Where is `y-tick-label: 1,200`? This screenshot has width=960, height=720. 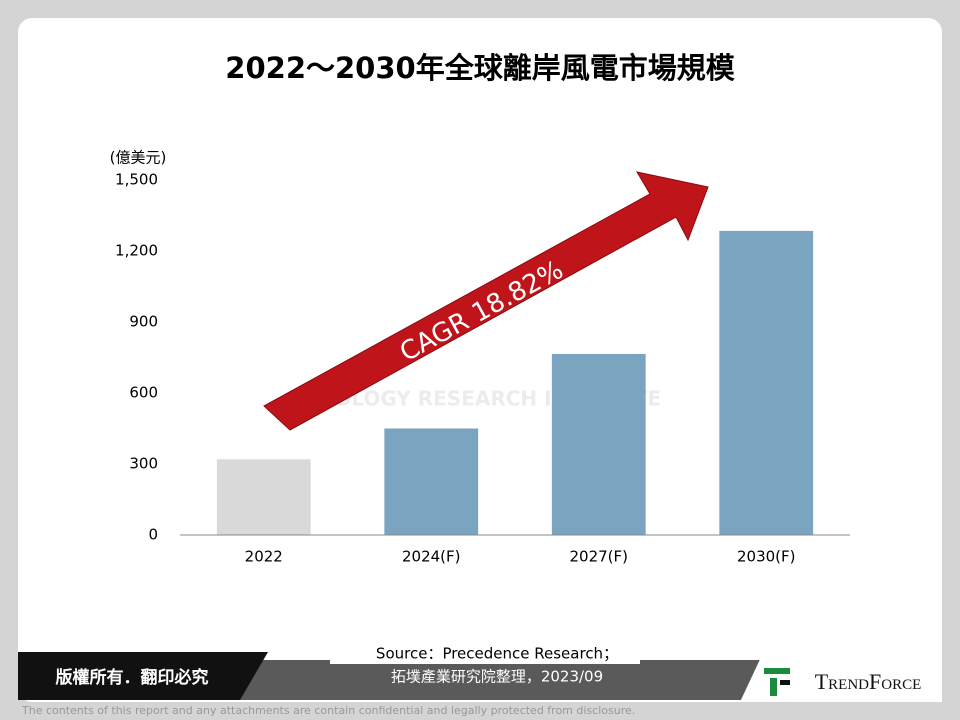 y-tick-label: 1,200 is located at coordinates (136, 251).